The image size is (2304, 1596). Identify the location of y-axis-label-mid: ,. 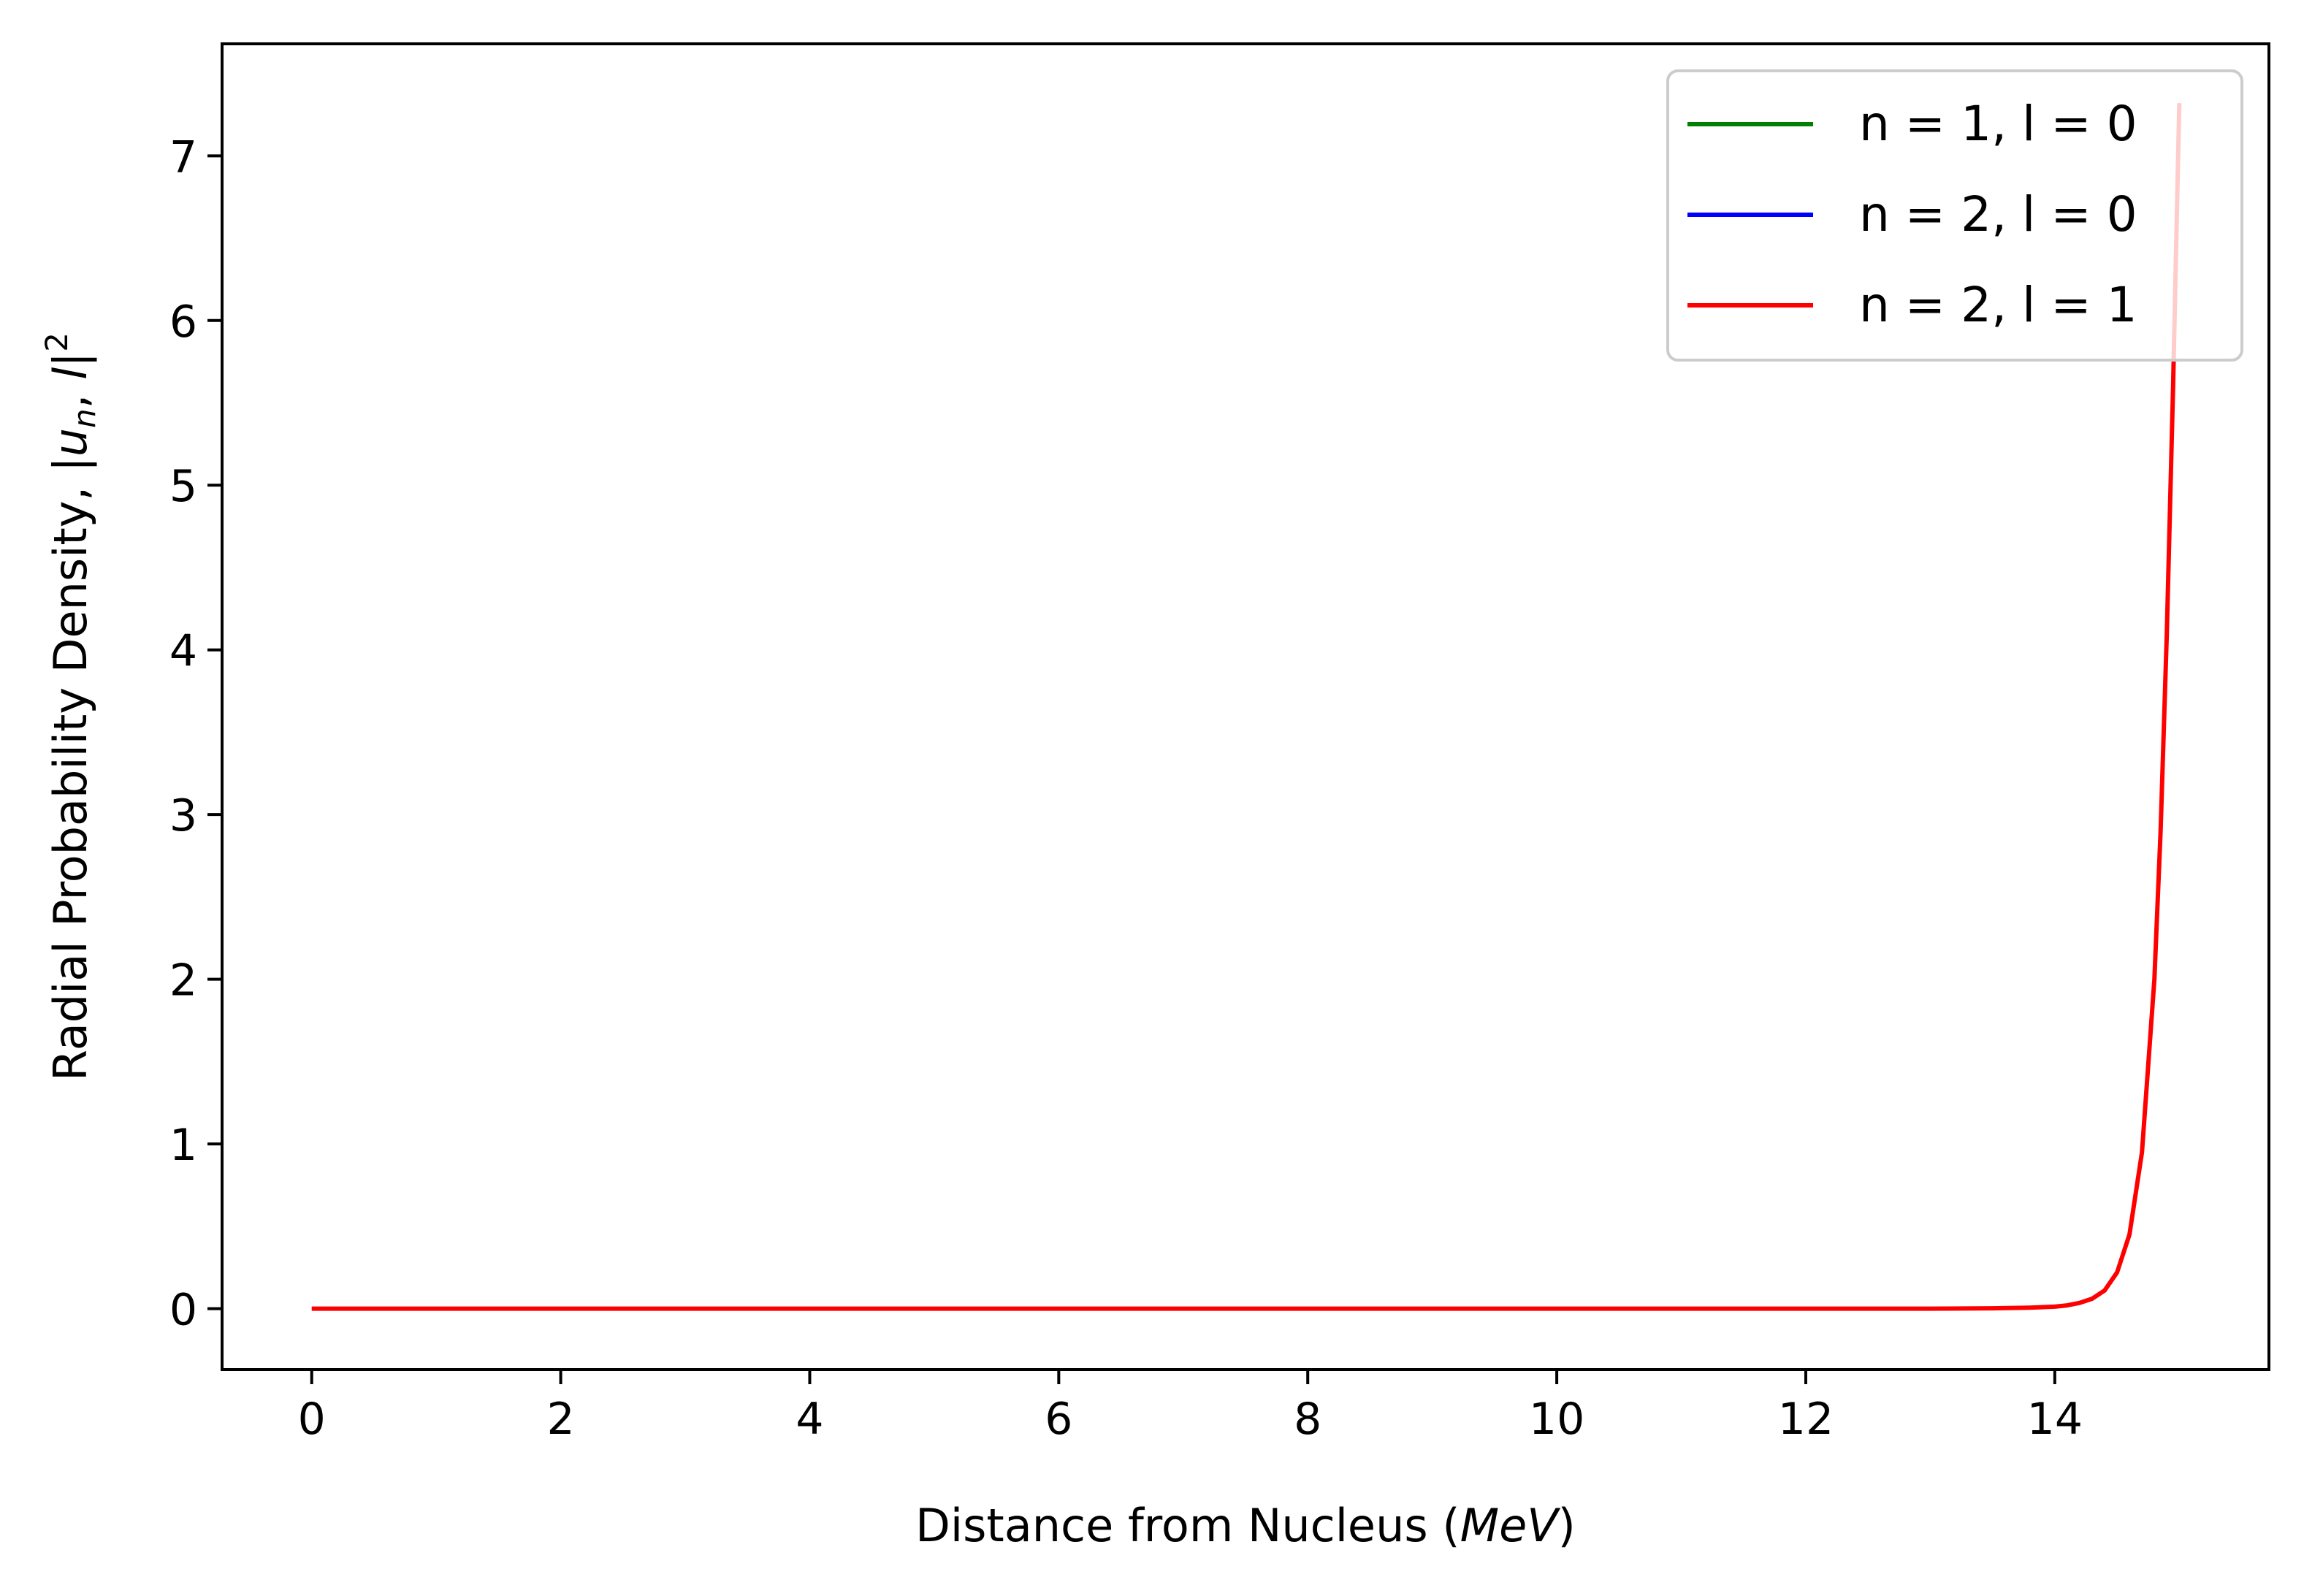
(71, 394).